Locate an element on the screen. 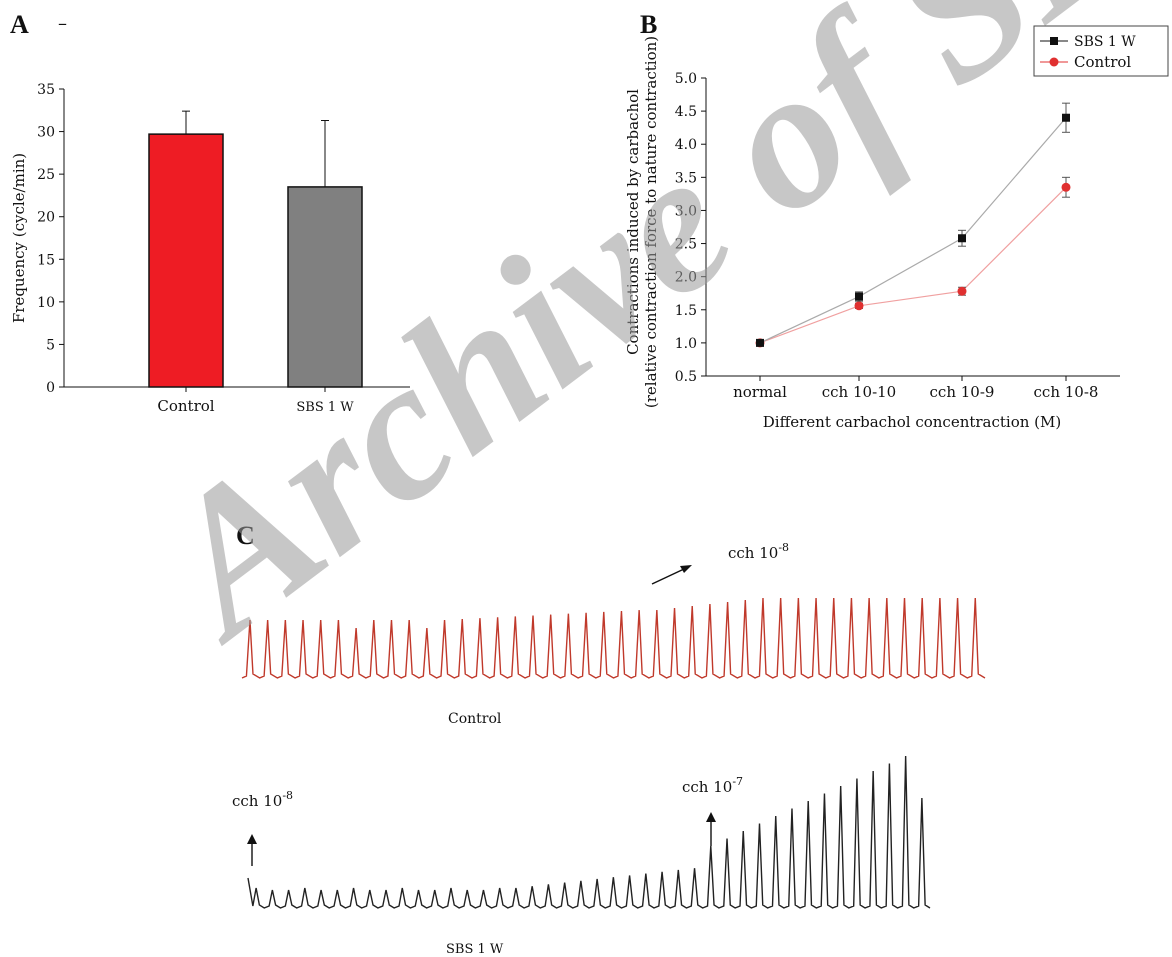 This screenshot has width=1172, height=957. y-tick-label: 3.0 is located at coordinates (686, 211).